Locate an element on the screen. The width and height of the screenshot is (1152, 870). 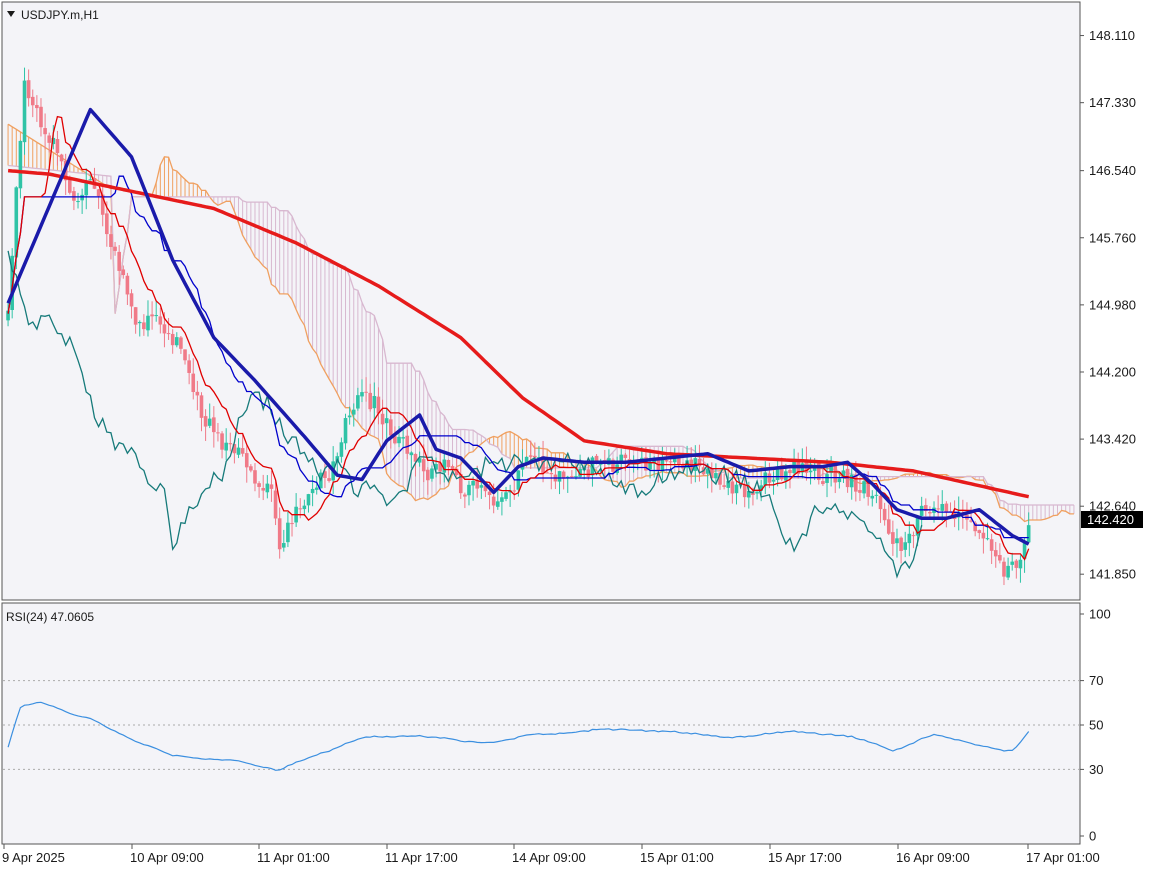
rsi-tick-label: 30 is located at coordinates (1096, 769).